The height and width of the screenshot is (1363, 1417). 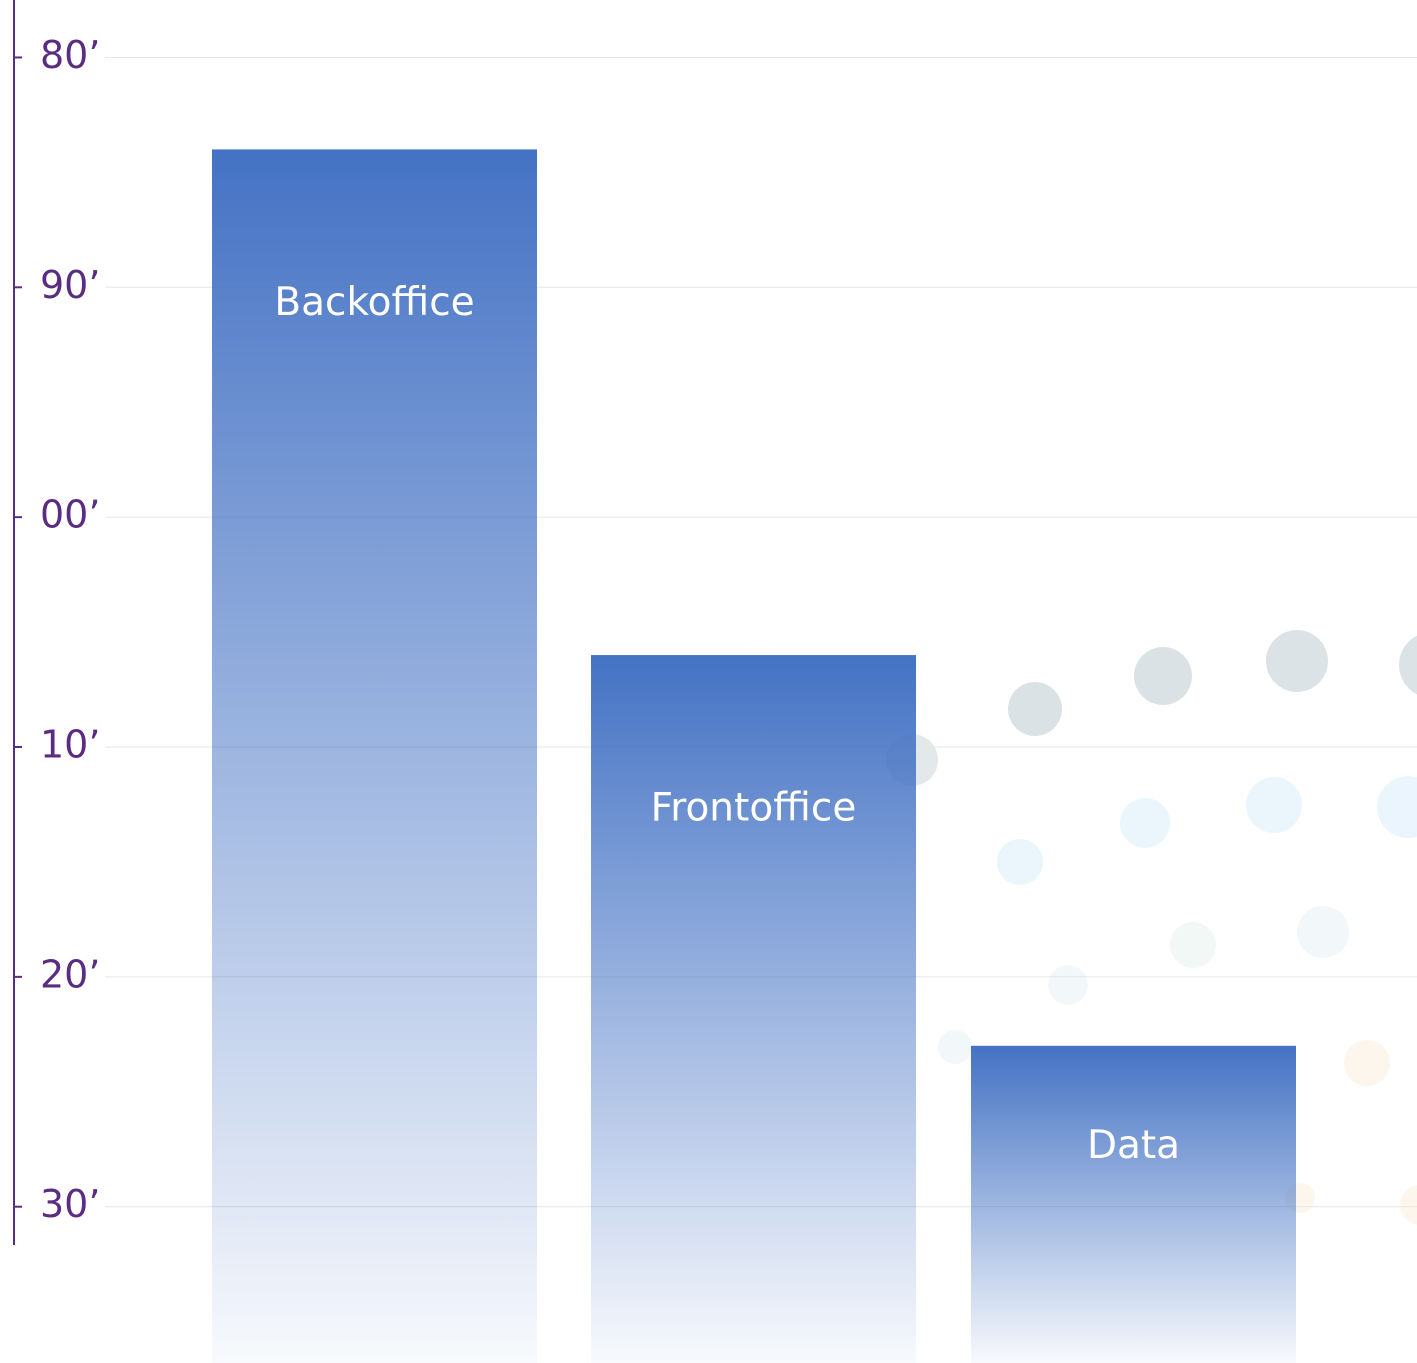 I want to click on y-tick-label: 80’, so click(x=70, y=55).